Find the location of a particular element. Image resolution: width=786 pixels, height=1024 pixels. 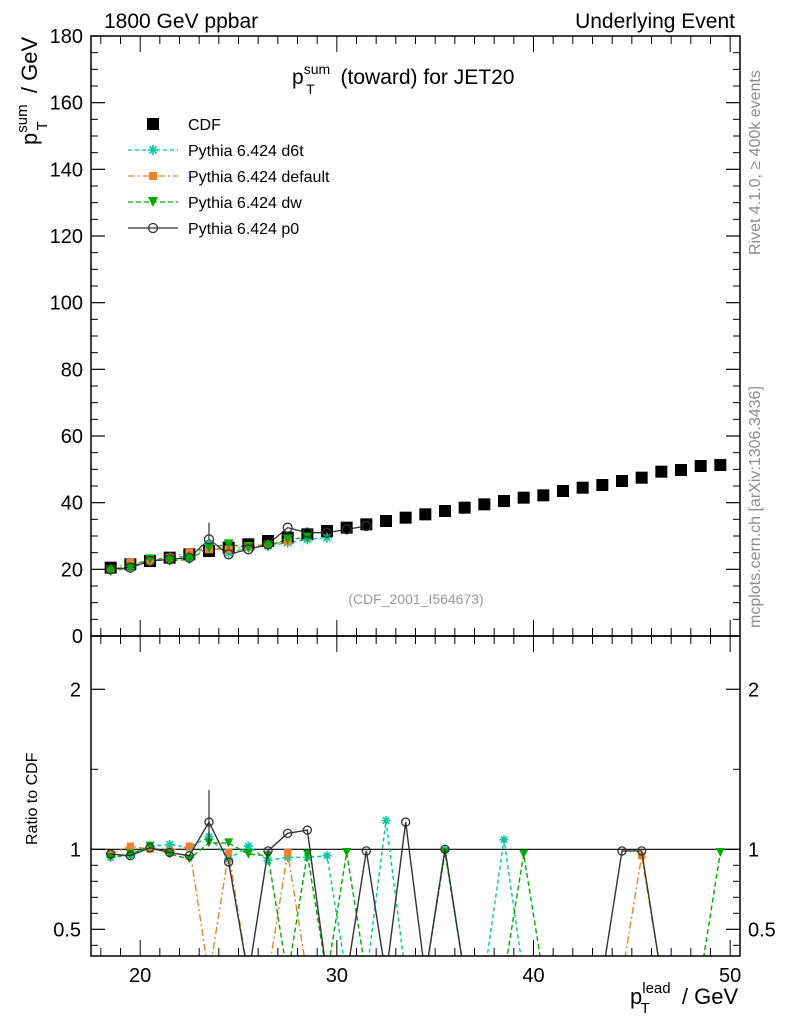

ratio-y-tick-label: 1 is located at coordinates (75, 850).